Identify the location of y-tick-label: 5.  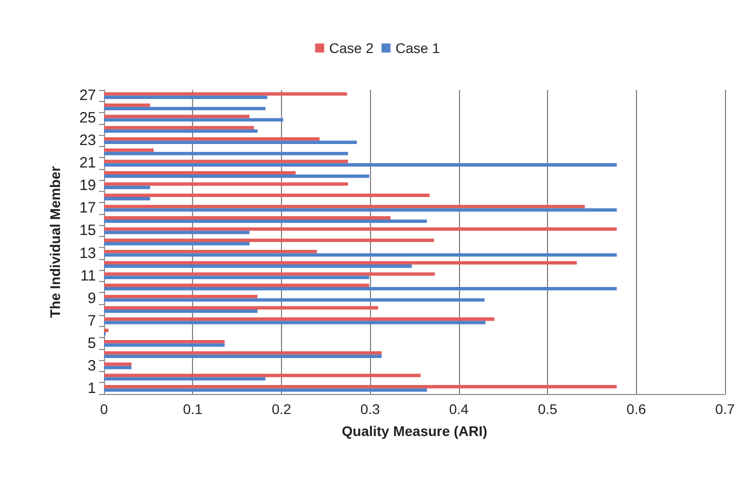
(92, 343).